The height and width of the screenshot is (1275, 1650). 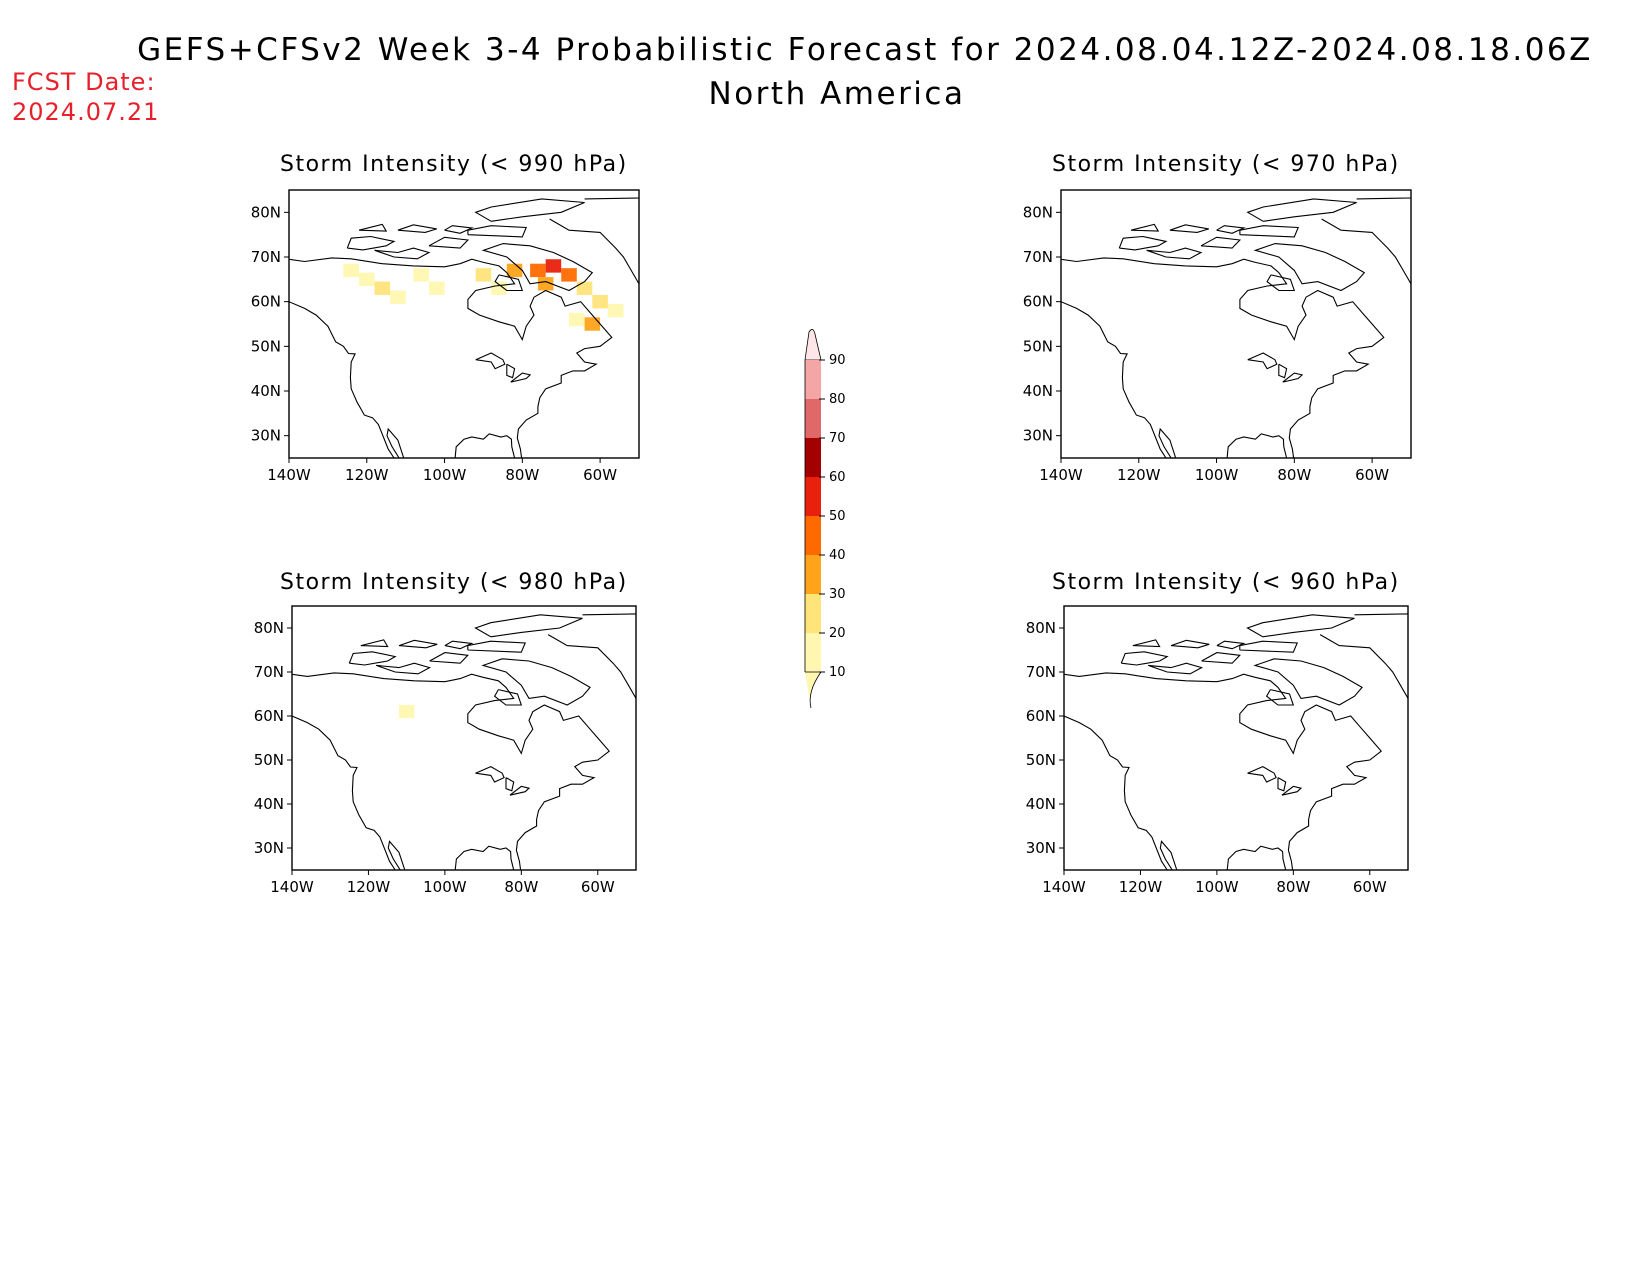 I want to click on lon-tick-label: 100W, so click(x=445, y=887).